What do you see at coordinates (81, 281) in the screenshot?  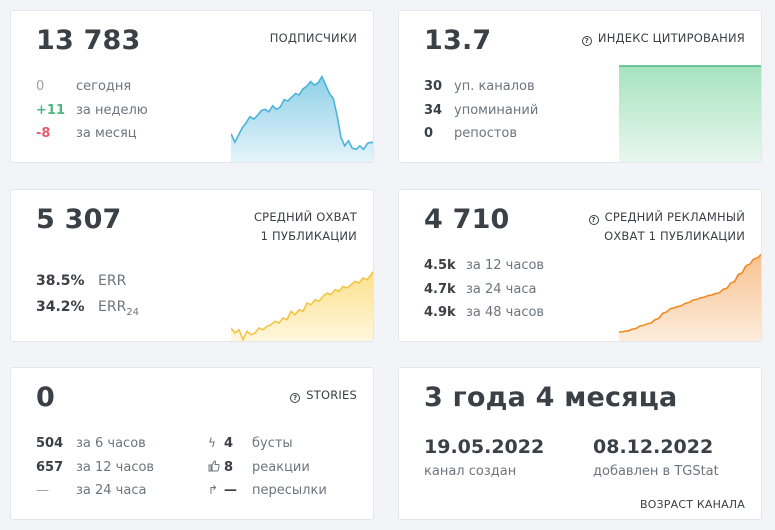 I see `err-row: 38.5% ERR` at bounding box center [81, 281].